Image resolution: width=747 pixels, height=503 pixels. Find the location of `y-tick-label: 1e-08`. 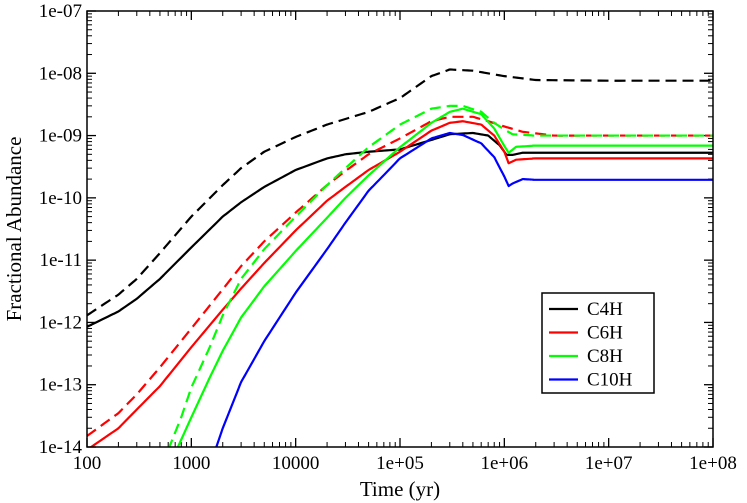

y-tick-label: 1e-08 is located at coordinates (60, 73).